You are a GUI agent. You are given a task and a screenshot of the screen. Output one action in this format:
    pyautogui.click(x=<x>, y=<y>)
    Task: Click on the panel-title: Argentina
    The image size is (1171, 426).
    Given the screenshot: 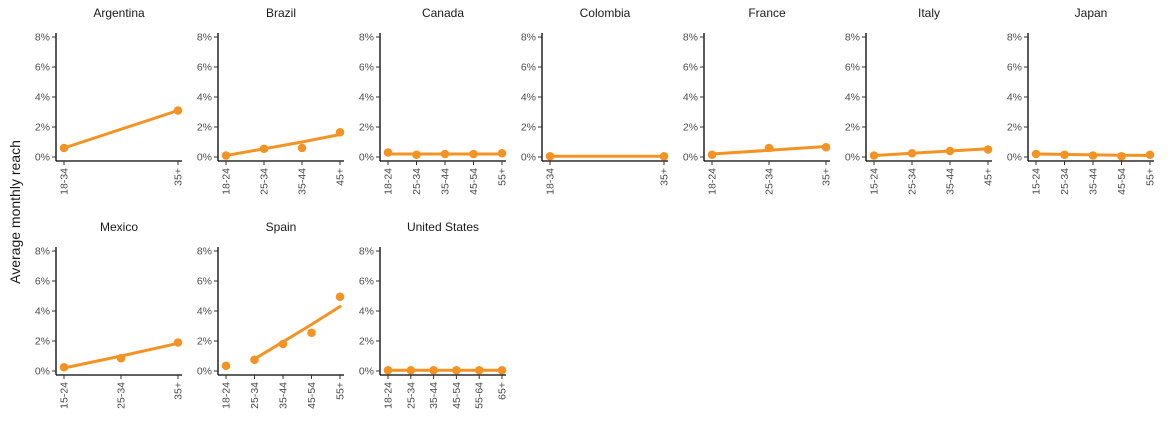 What is the action you would take?
    pyautogui.click(x=119, y=13)
    